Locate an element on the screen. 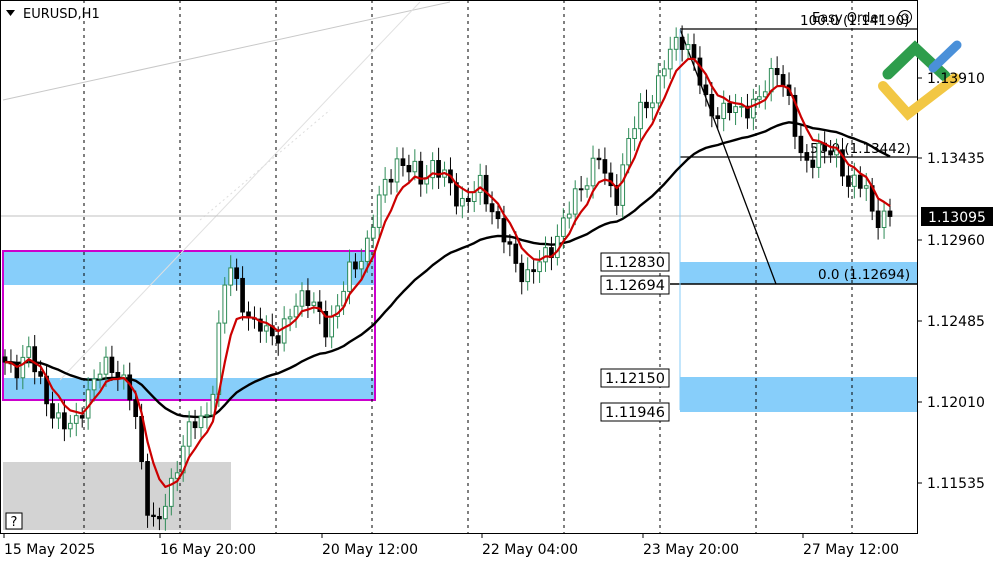 The width and height of the screenshot is (1000, 562). zone-upper-left is located at coordinates (188, 268).